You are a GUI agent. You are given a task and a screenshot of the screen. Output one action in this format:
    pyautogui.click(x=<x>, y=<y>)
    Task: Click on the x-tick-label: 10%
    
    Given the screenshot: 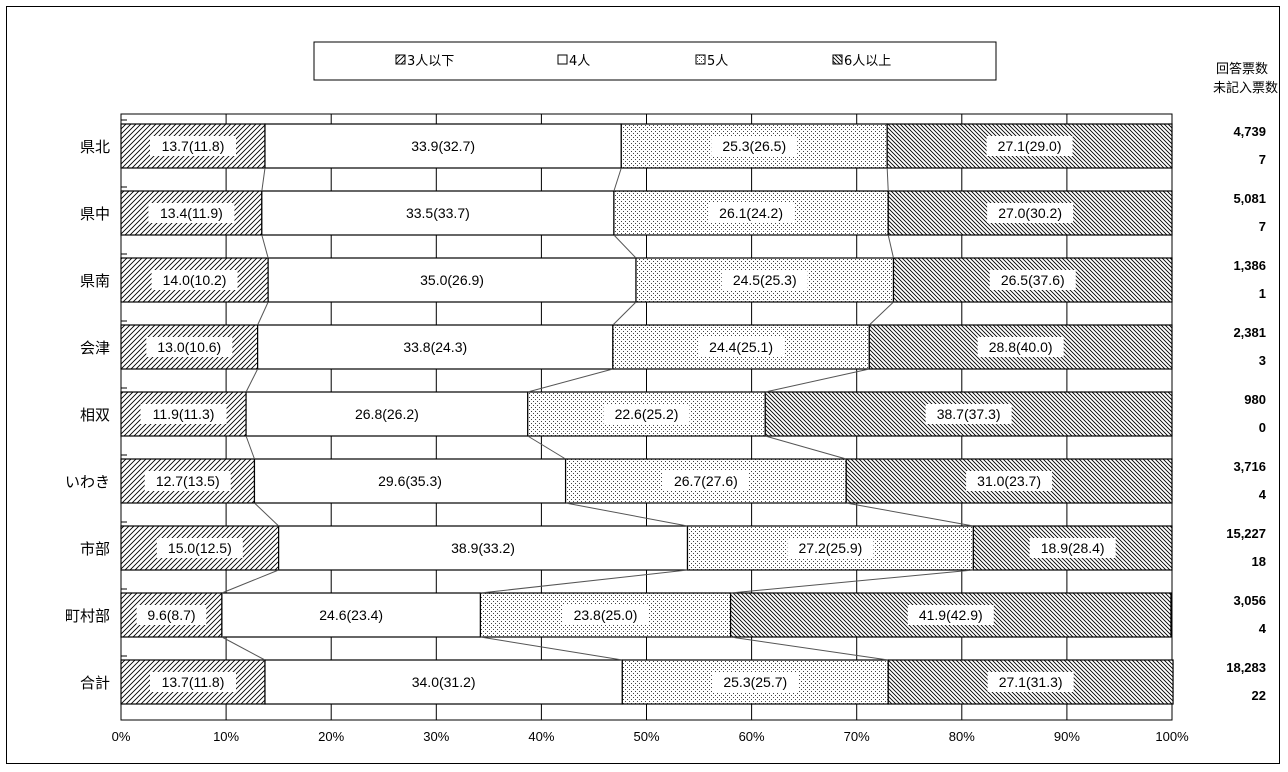 What is the action you would take?
    pyautogui.click(x=226, y=736)
    